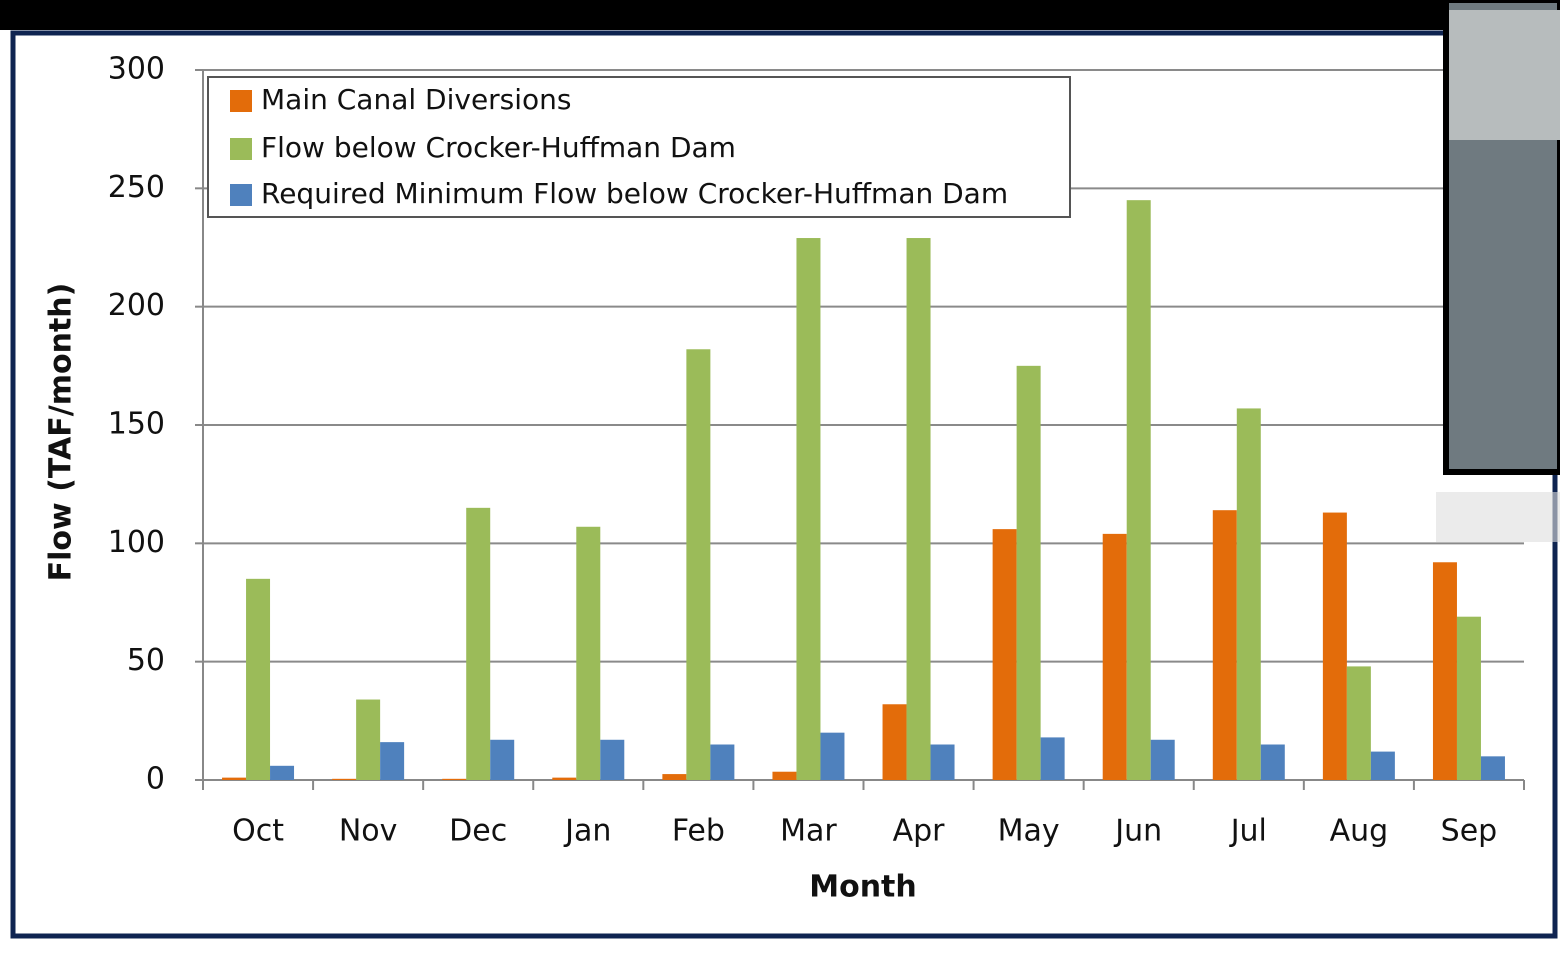  What do you see at coordinates (416, 99) in the screenshot?
I see `legend-label: Main Canal Diversions` at bounding box center [416, 99].